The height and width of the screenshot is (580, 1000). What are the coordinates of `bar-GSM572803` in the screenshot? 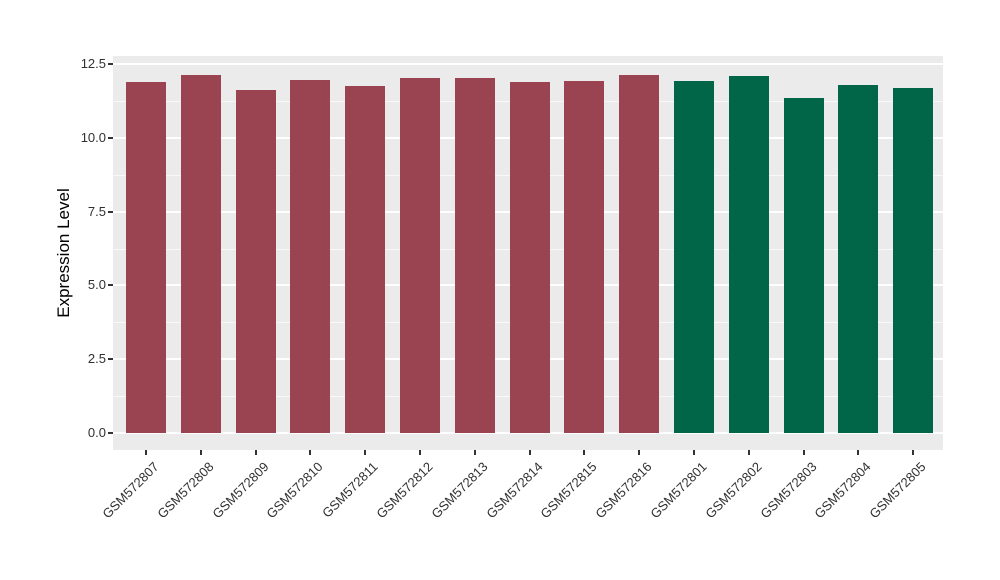 It's located at (803, 265).